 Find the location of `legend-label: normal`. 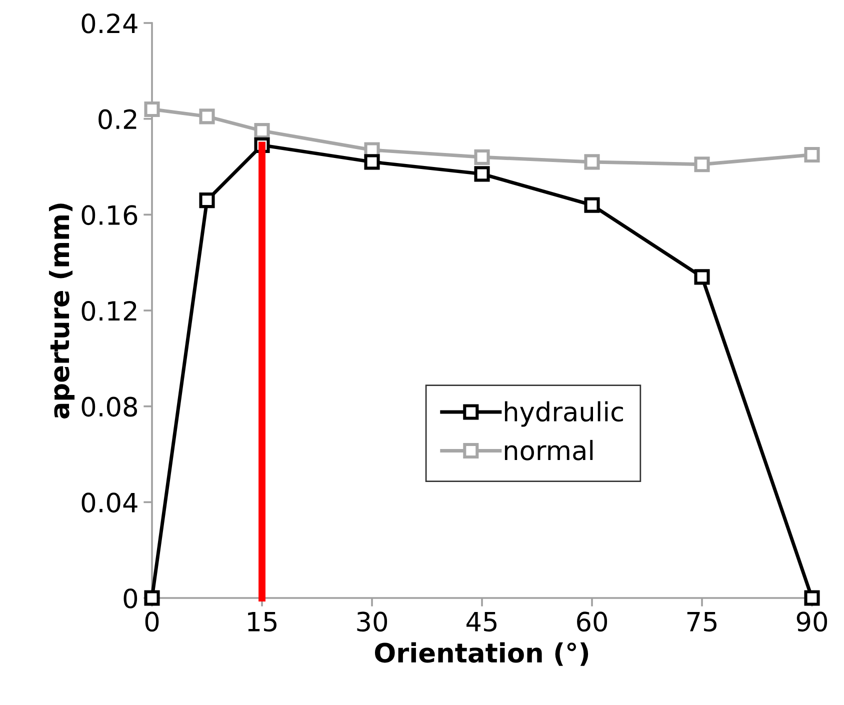

legend-label: normal is located at coordinates (548, 450).